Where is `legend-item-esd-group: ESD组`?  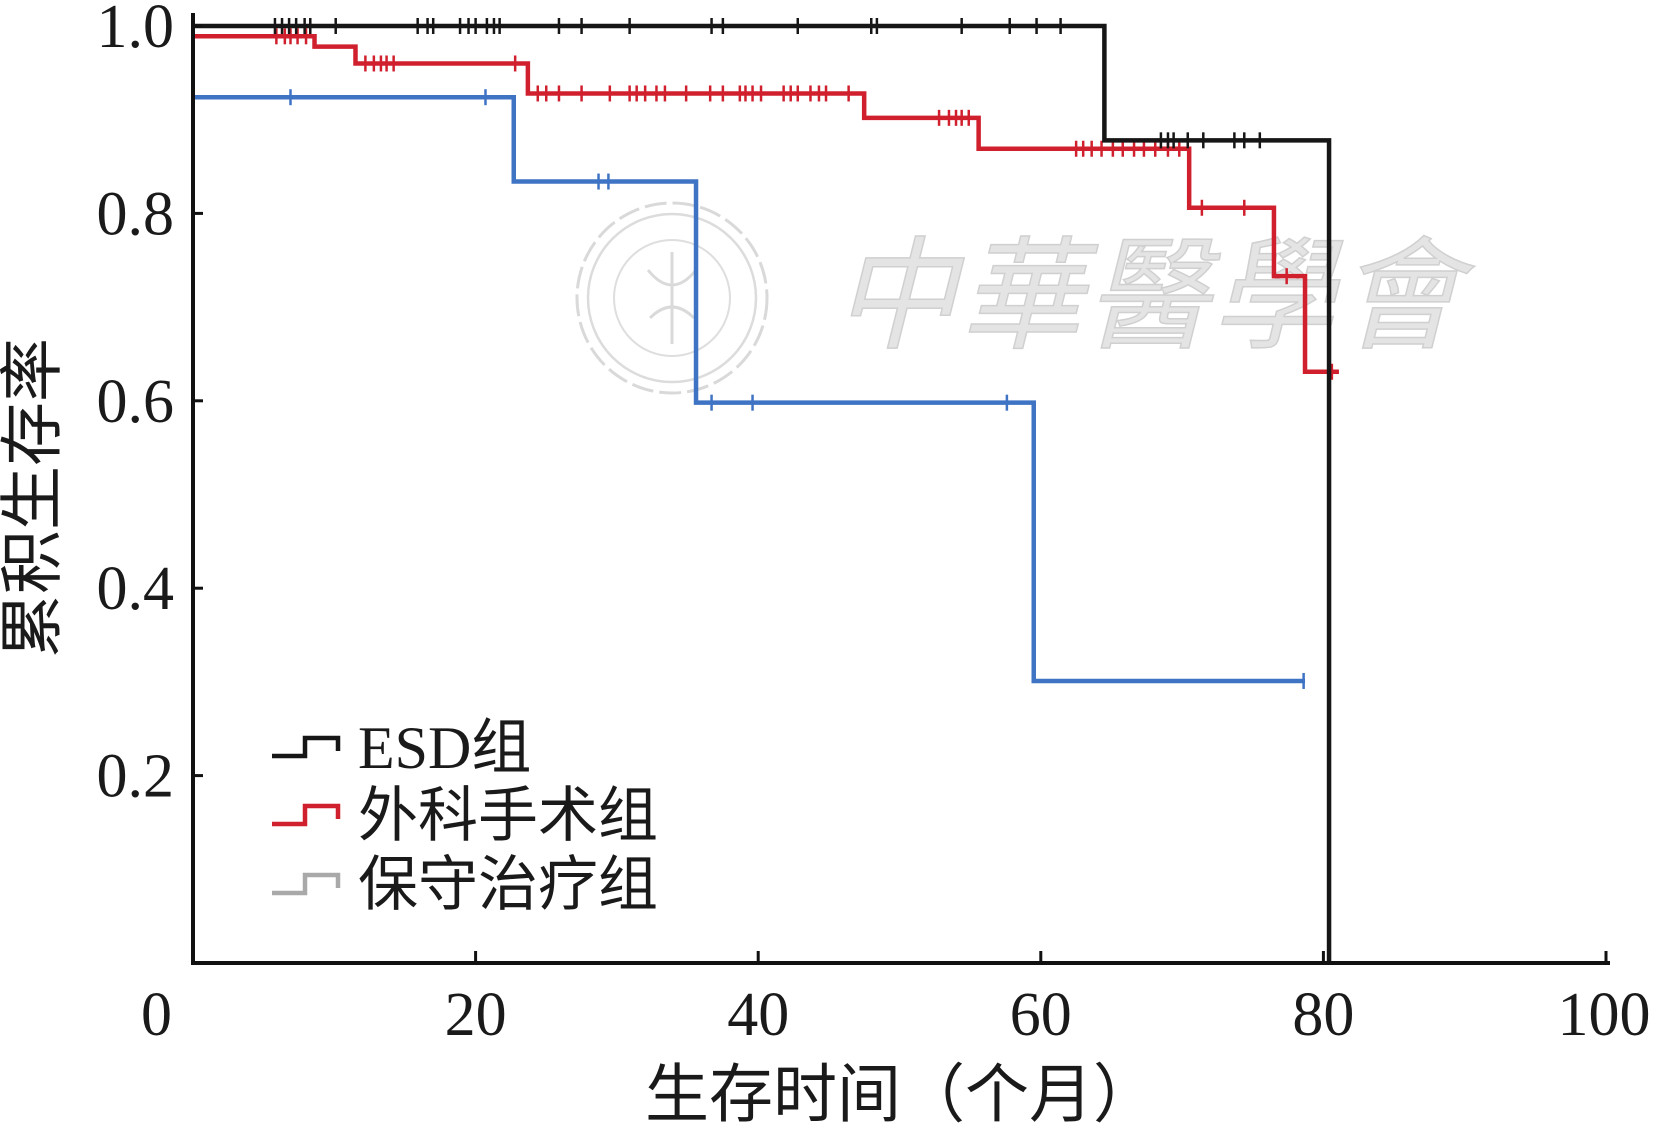
legend-item-esd-group: ESD组 is located at coordinates (401, 748).